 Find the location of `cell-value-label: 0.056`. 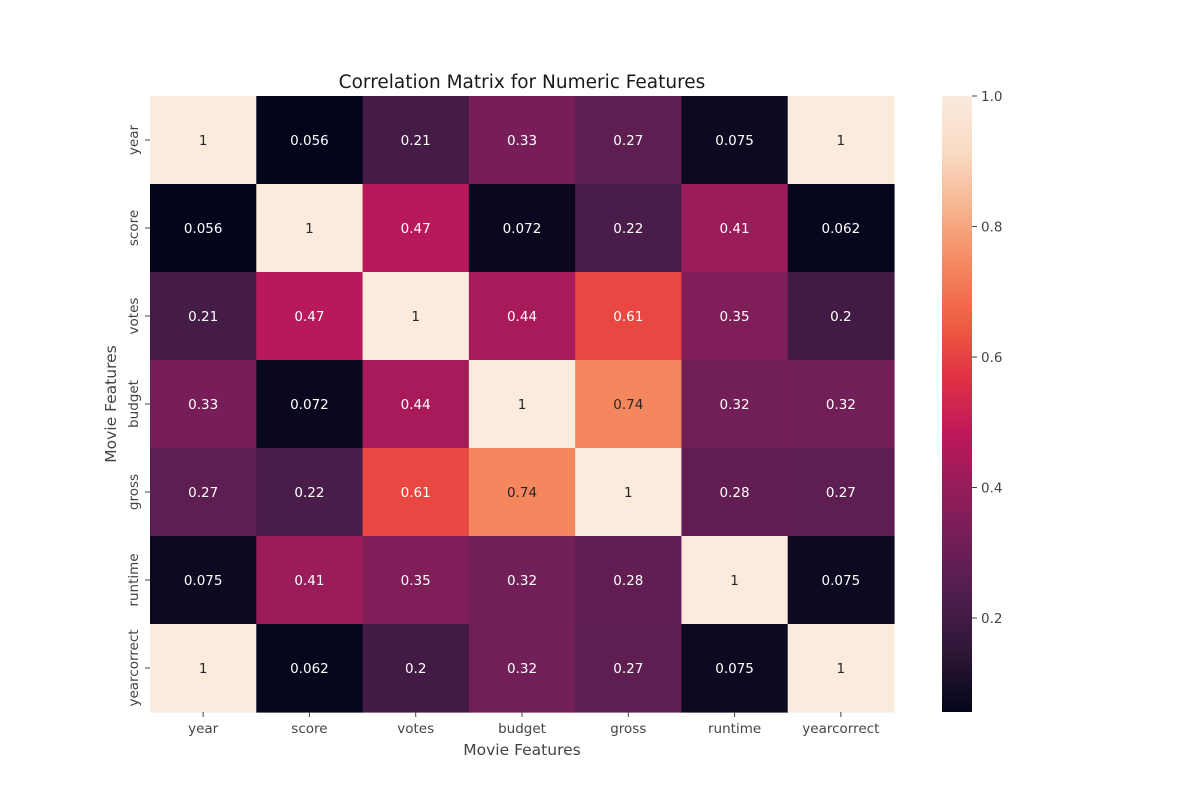

cell-value-label: 0.056 is located at coordinates (203, 229).